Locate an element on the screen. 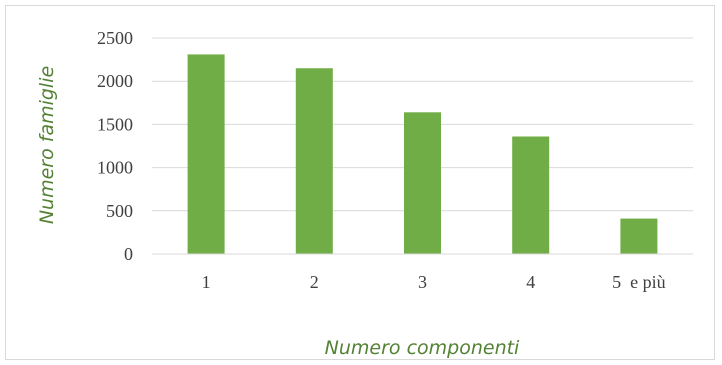 This screenshot has height=365, width=722. y-tick-label-2: 1000 is located at coordinates (115, 168).